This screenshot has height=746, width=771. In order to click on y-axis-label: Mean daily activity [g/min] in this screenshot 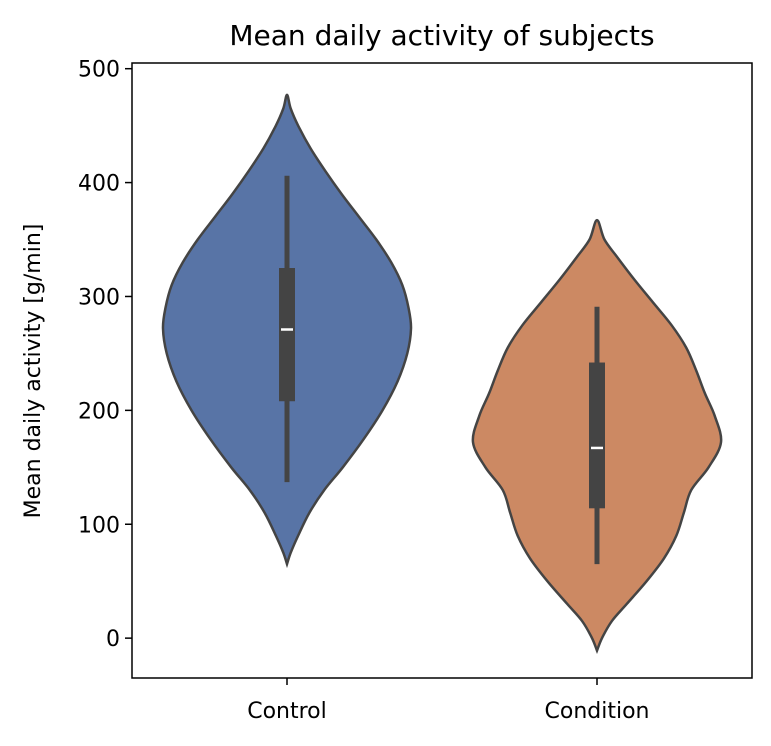, I will do `click(33, 371)`.